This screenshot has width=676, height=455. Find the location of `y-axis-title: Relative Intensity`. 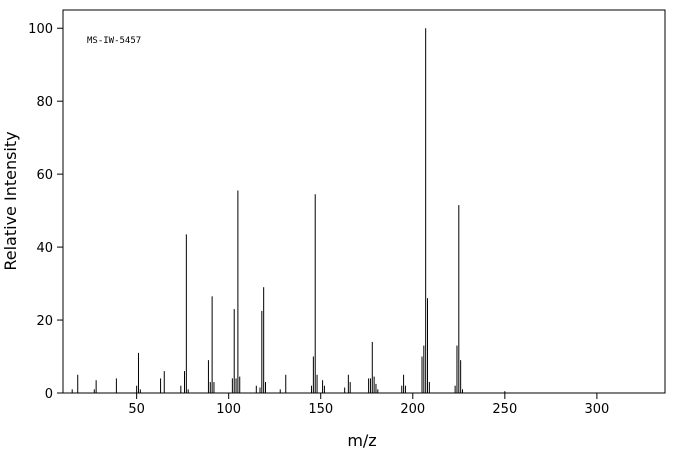

y-axis-title: Relative Intensity is located at coordinates (10, 200).